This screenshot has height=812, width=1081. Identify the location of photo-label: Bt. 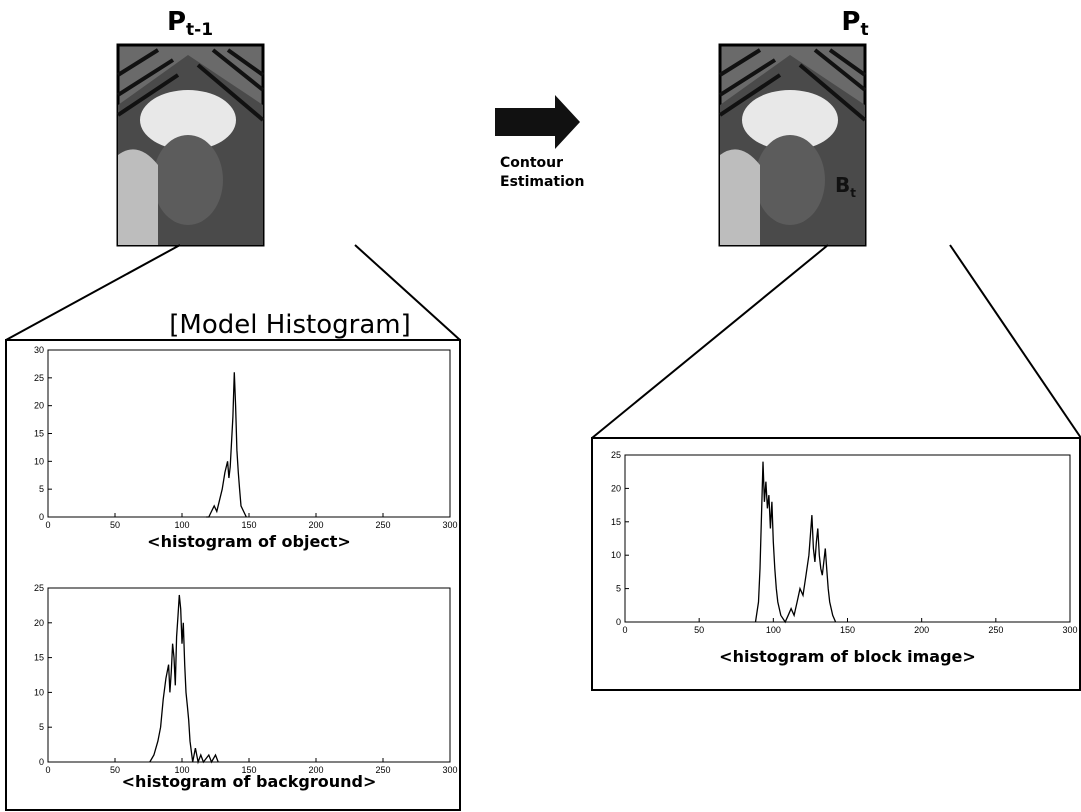
(845, 186).